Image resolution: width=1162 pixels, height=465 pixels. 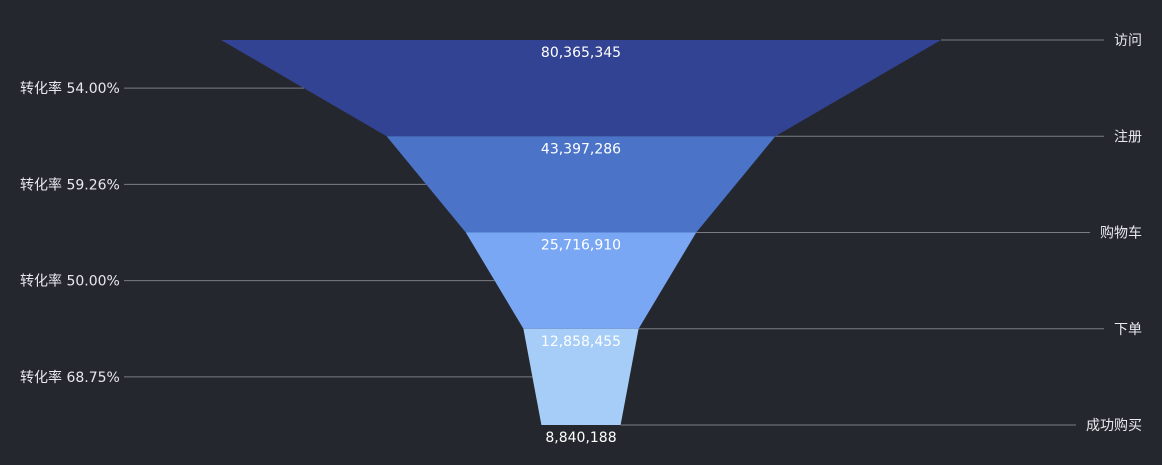 I want to click on value-label-3: 12,858,455, so click(x=581, y=342).